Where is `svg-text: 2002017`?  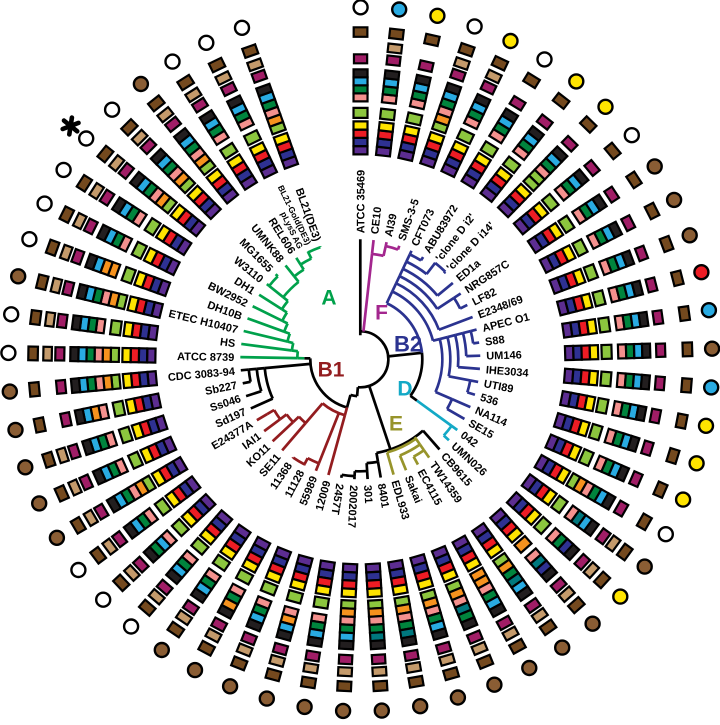
svg-text: 2002017 is located at coordinates (352, 506).